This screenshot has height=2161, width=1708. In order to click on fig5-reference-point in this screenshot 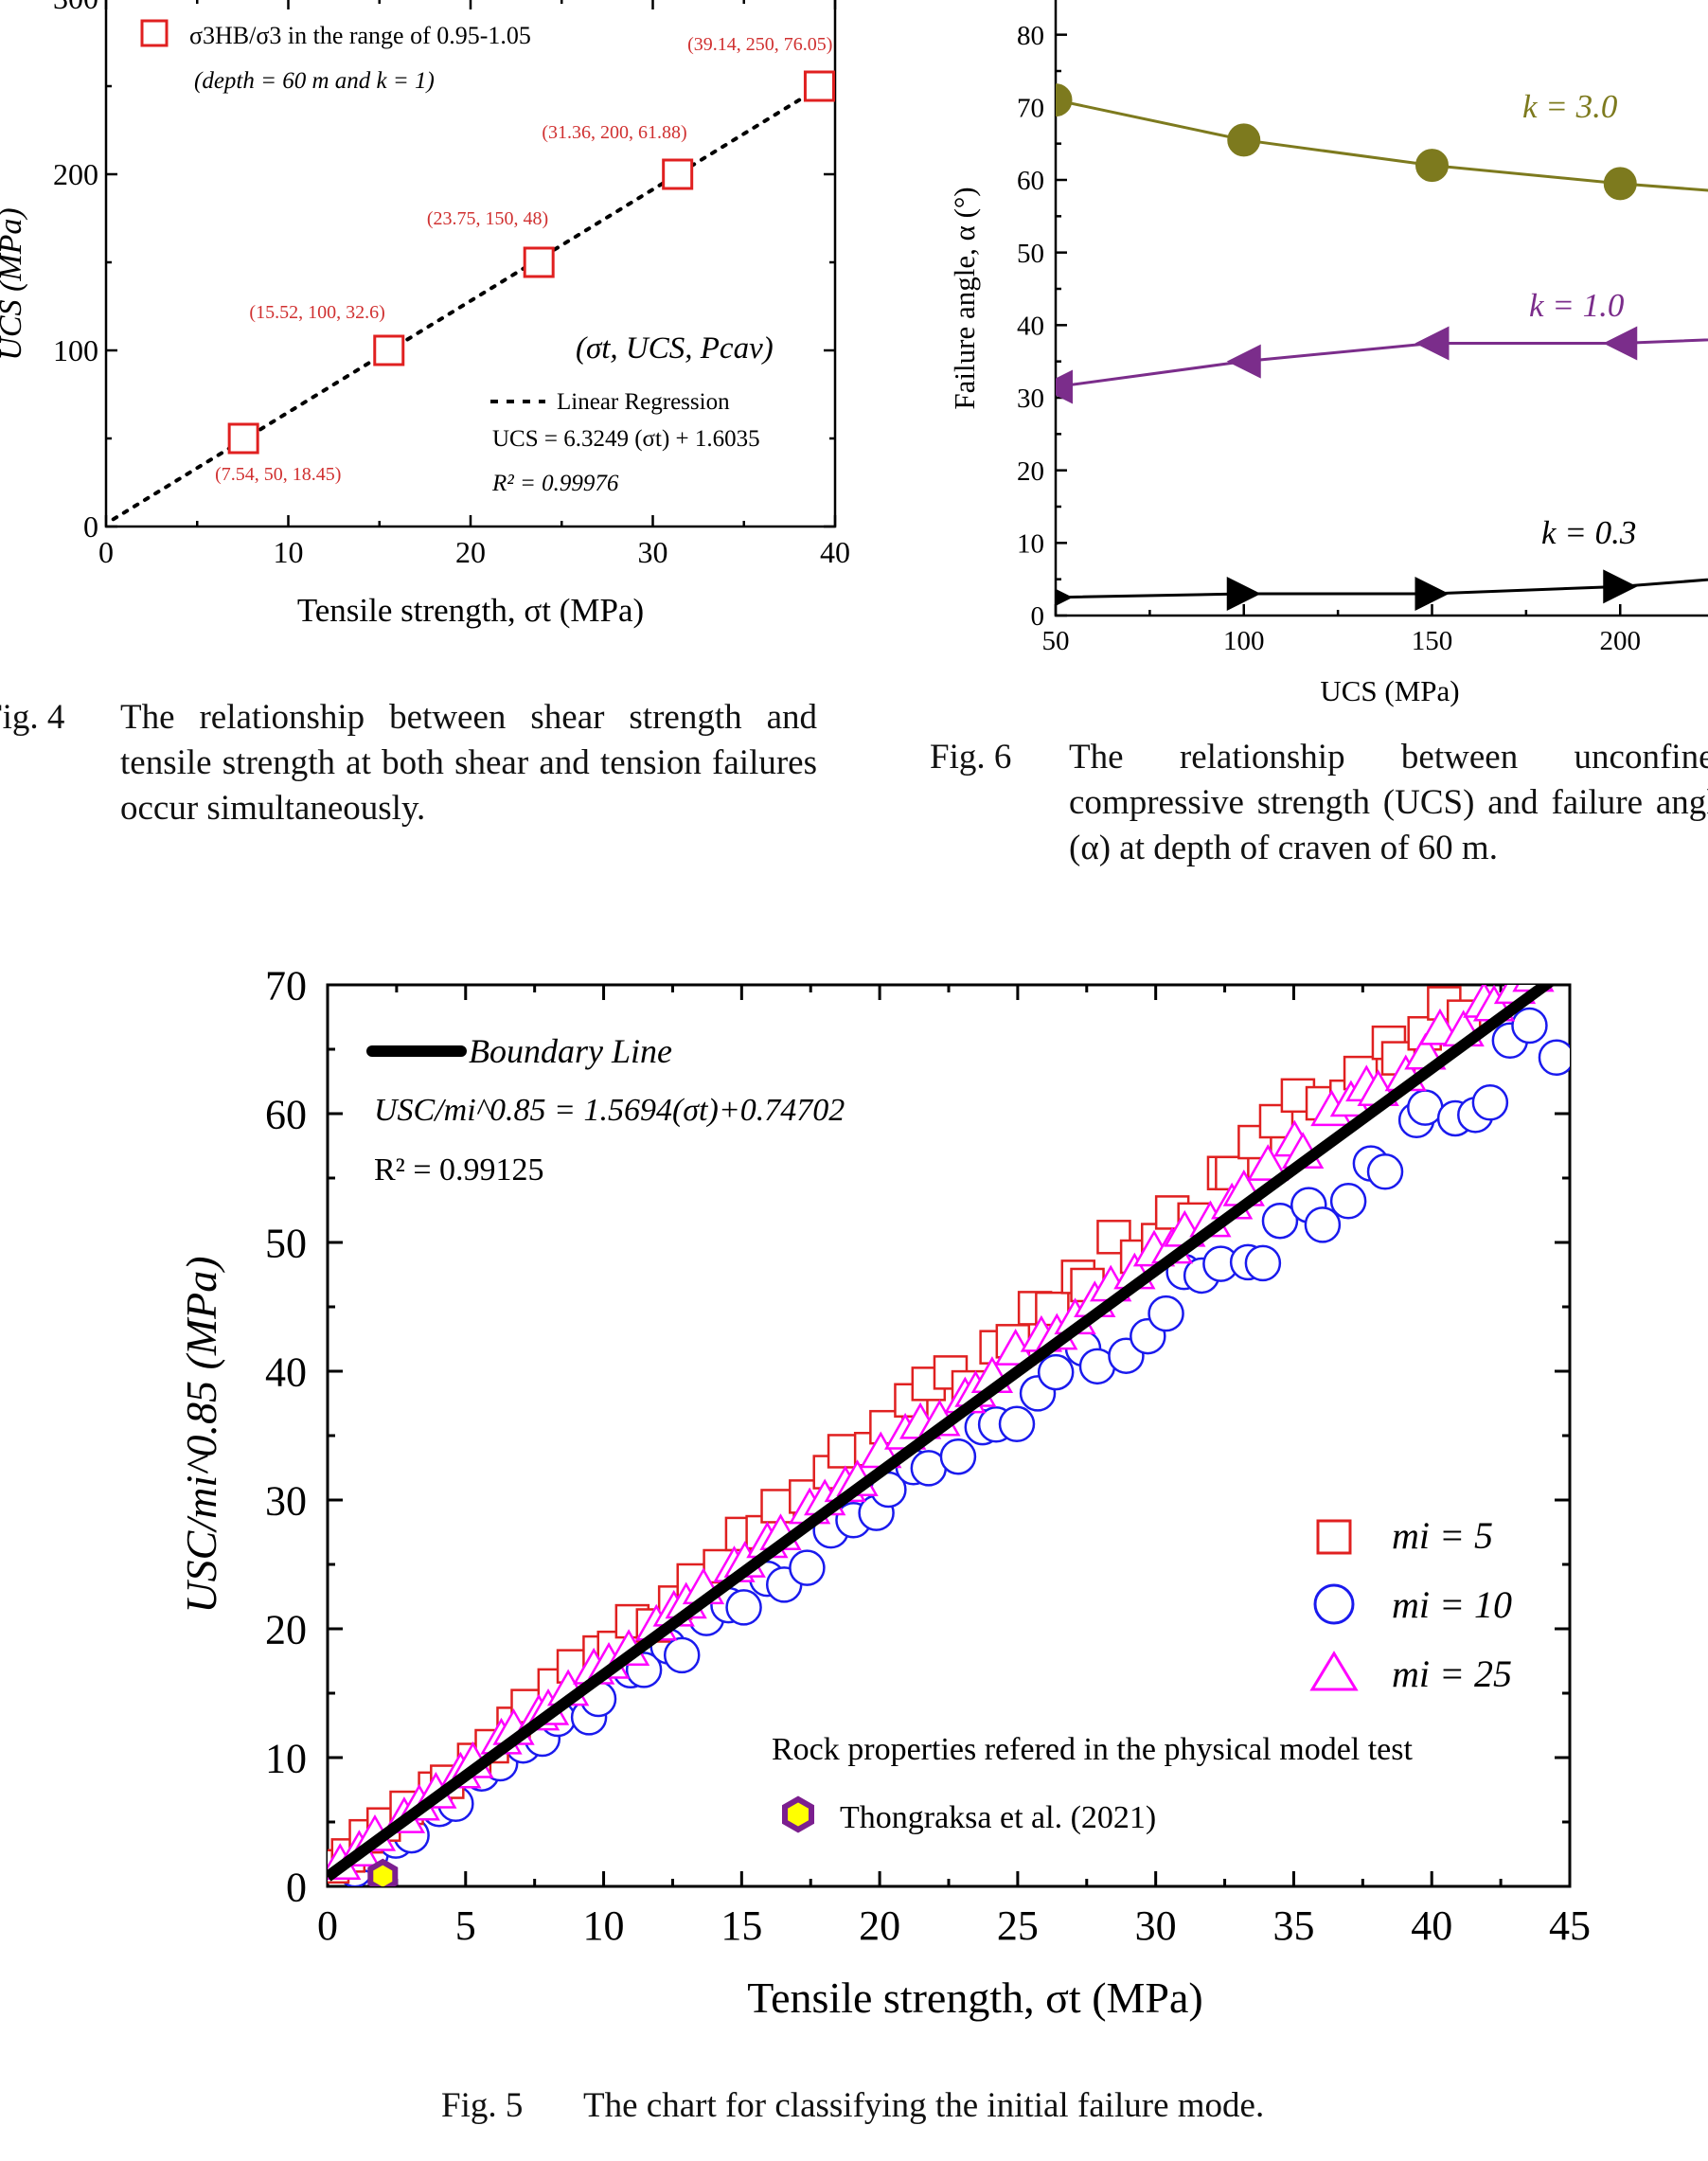, I will do `click(383, 1872)`.